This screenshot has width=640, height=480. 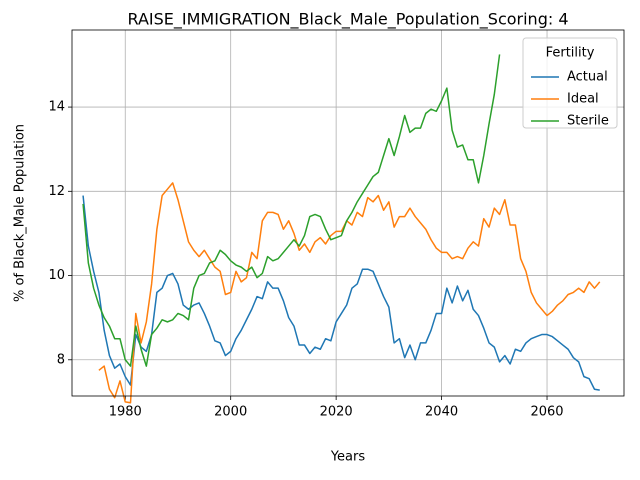 I want to click on y-tick-label: 10, so click(x=56, y=275).